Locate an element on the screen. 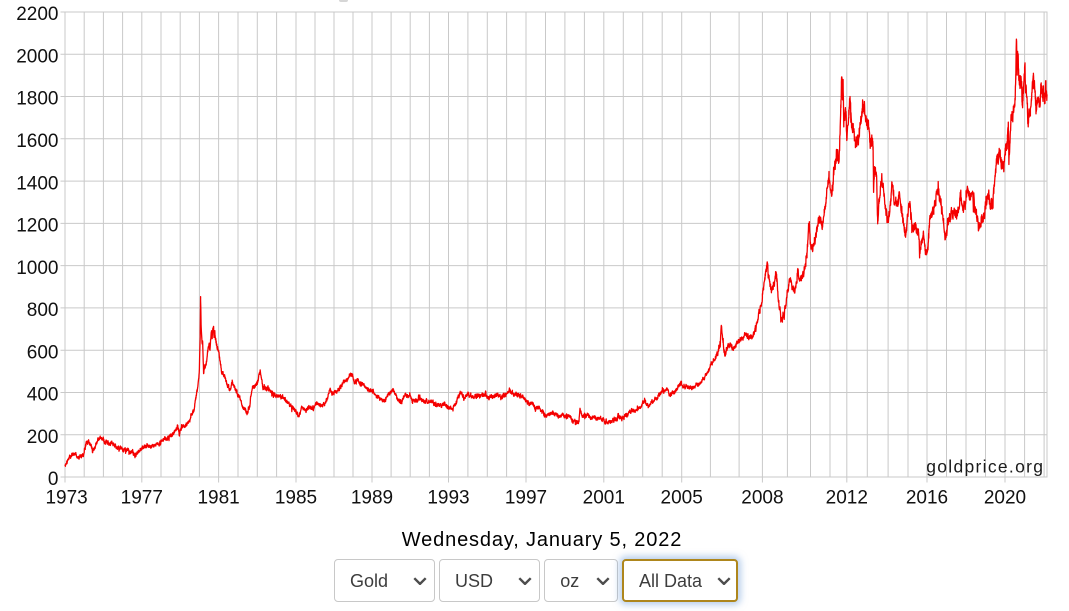  svg-text: 2200 is located at coordinates (37, 14).